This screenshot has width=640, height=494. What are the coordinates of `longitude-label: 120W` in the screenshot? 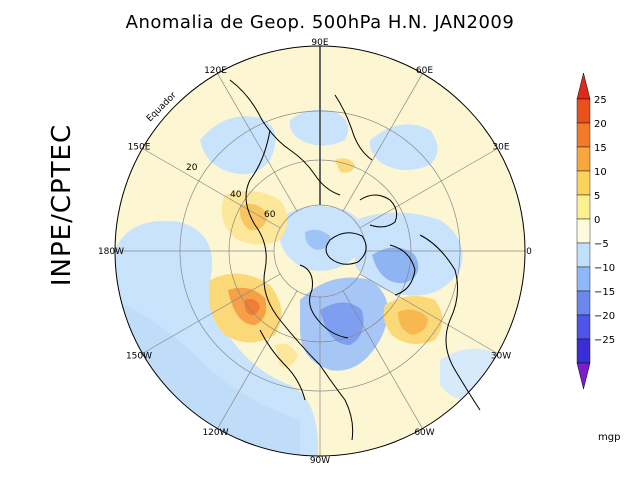 It's located at (215, 433).